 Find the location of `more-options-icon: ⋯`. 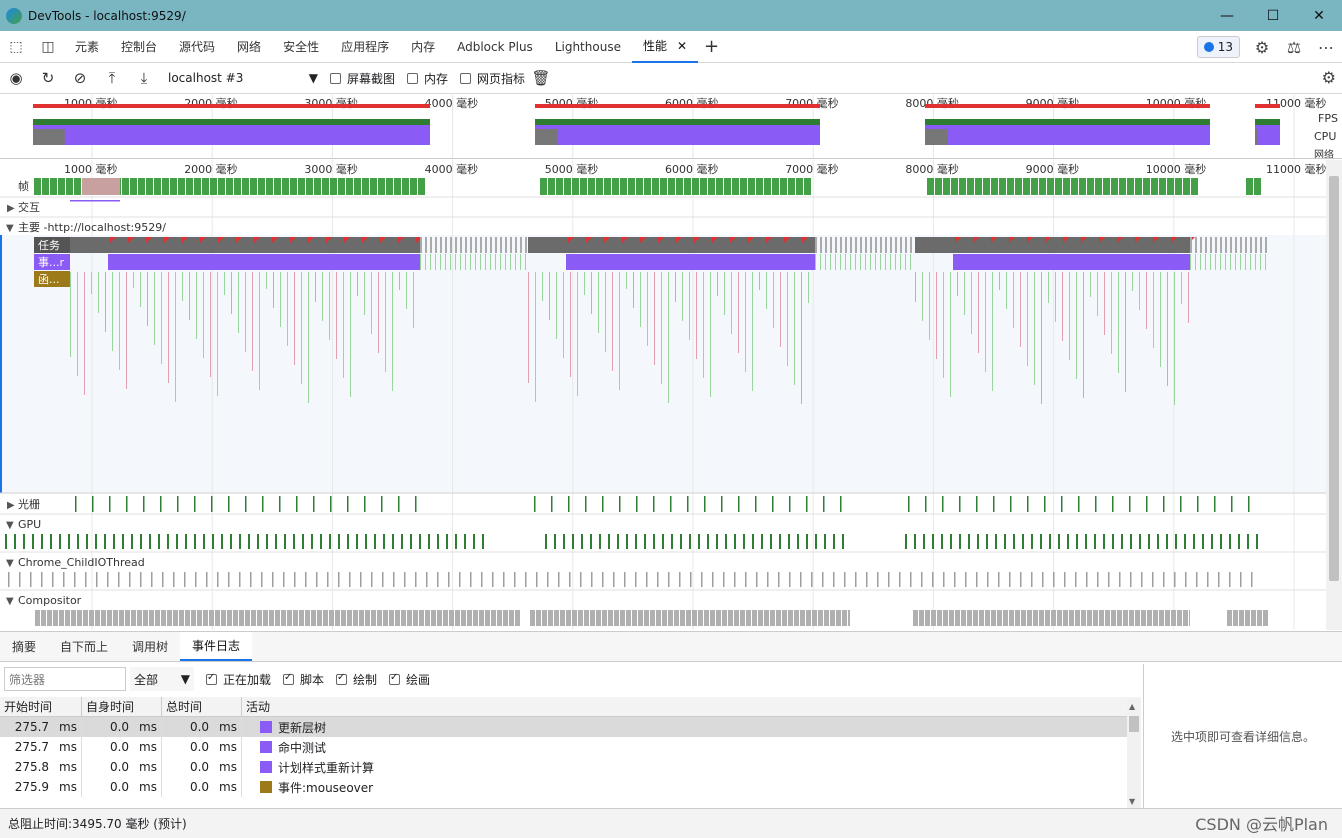

more-options-icon: ⋯ is located at coordinates (1326, 47).